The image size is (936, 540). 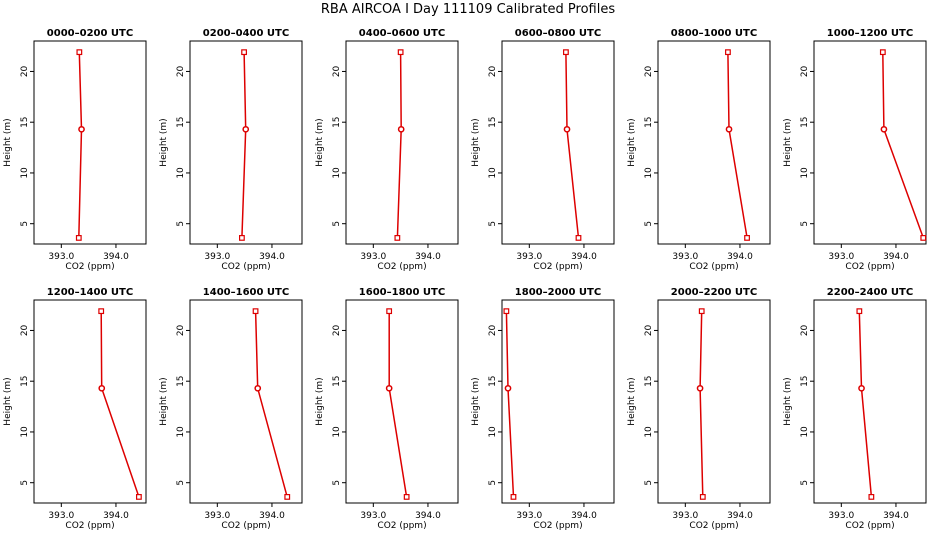 I want to click on panel-title: 1400–1600 UTC, so click(x=246, y=292).